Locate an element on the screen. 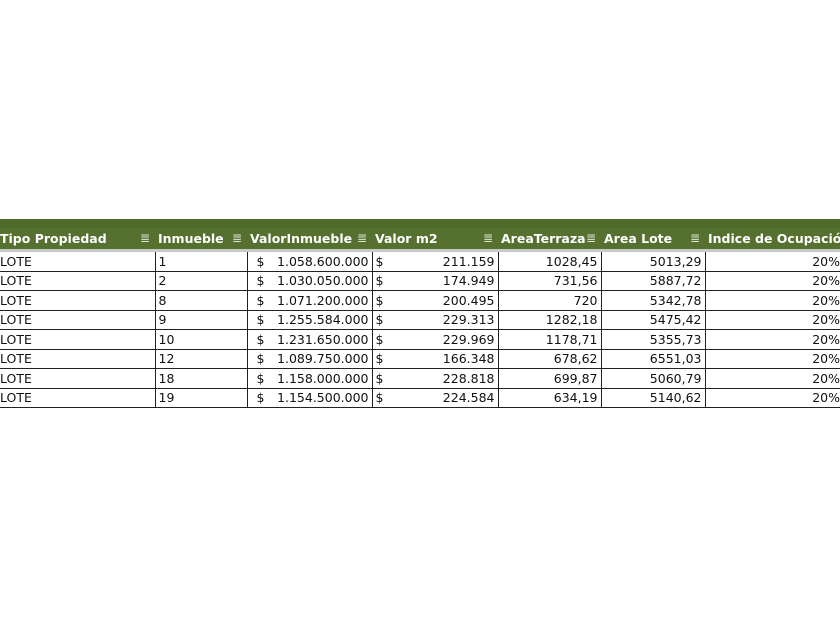  cell-value: 1.255.584.000 is located at coordinates (323, 320).